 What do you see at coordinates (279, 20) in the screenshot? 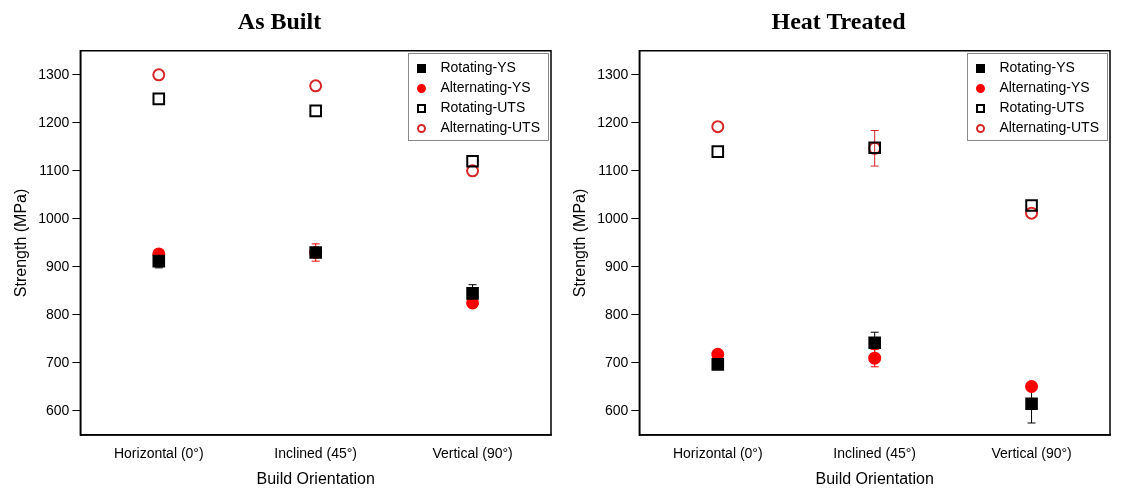
I see `chart-title: As Built` at bounding box center [279, 20].